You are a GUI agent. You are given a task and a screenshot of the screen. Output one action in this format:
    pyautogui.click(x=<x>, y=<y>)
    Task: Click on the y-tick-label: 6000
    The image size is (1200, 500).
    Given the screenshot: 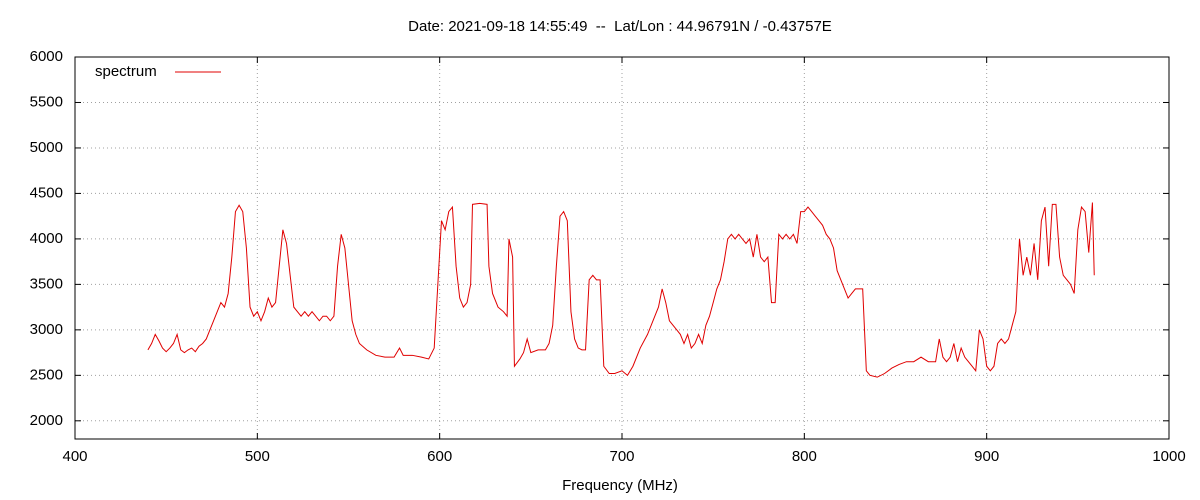 What is the action you would take?
    pyautogui.click(x=46, y=56)
    